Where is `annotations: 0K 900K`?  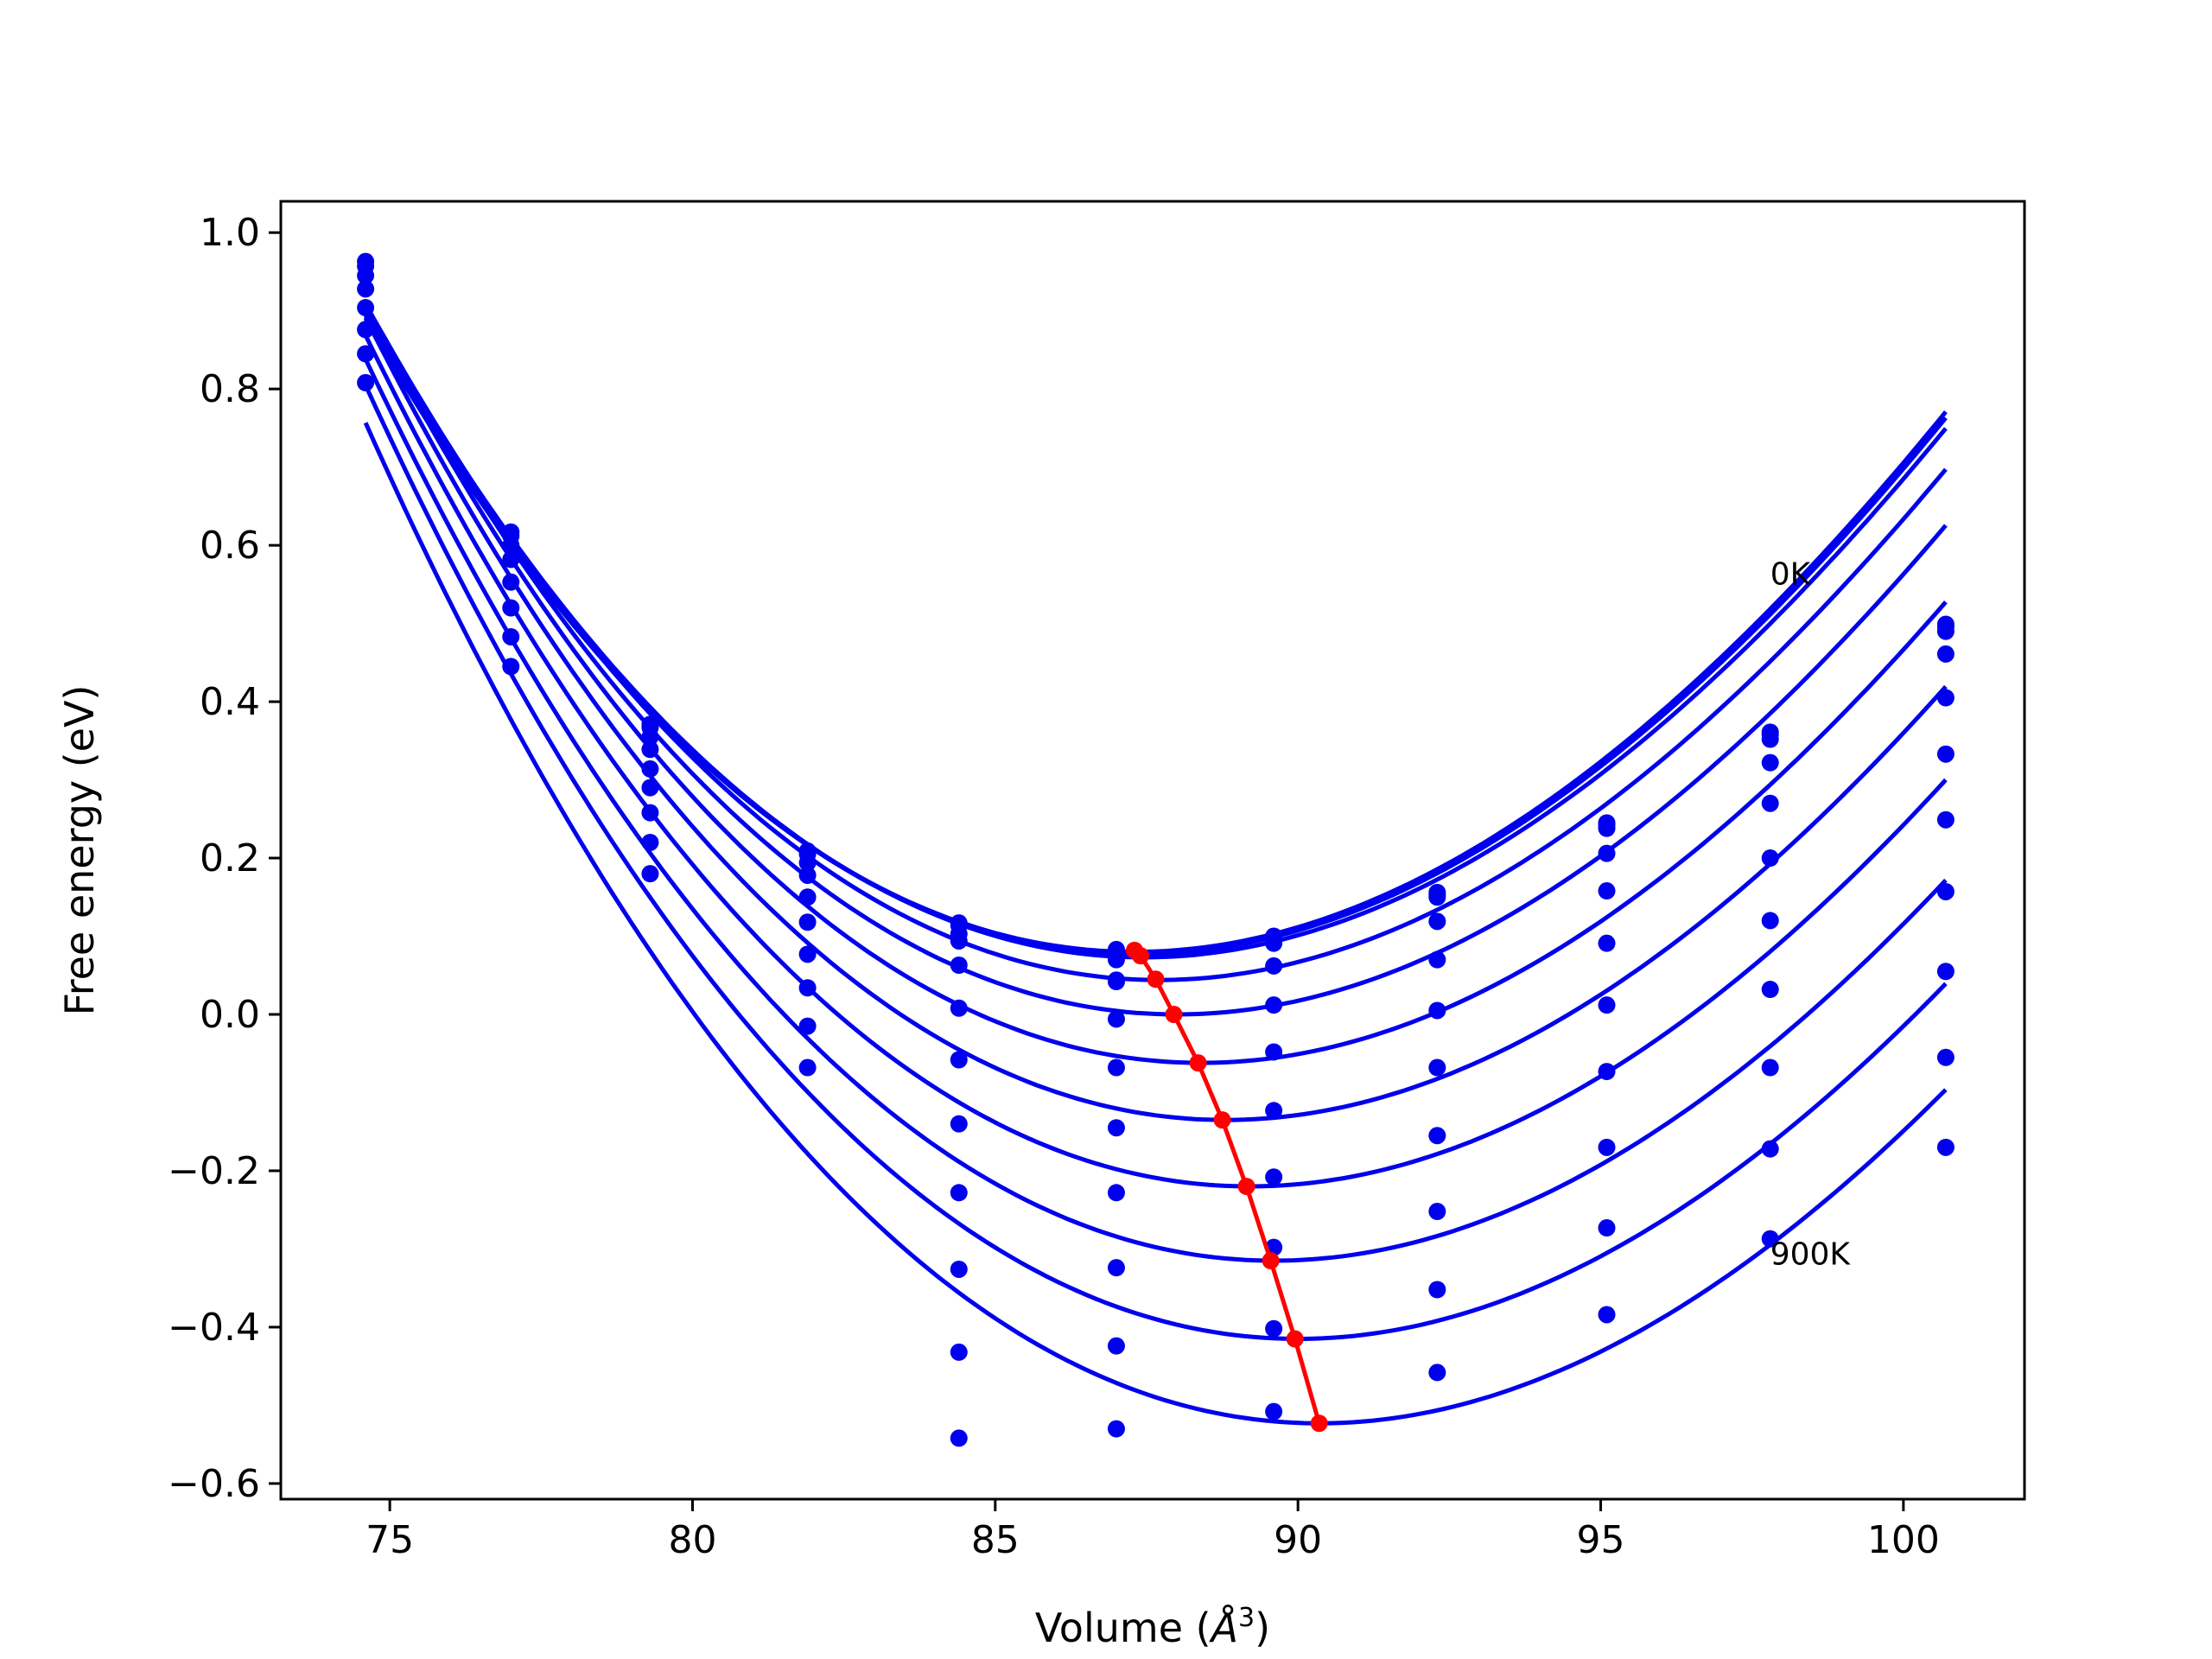 annotations: 0K 900K is located at coordinates (1811, 914).